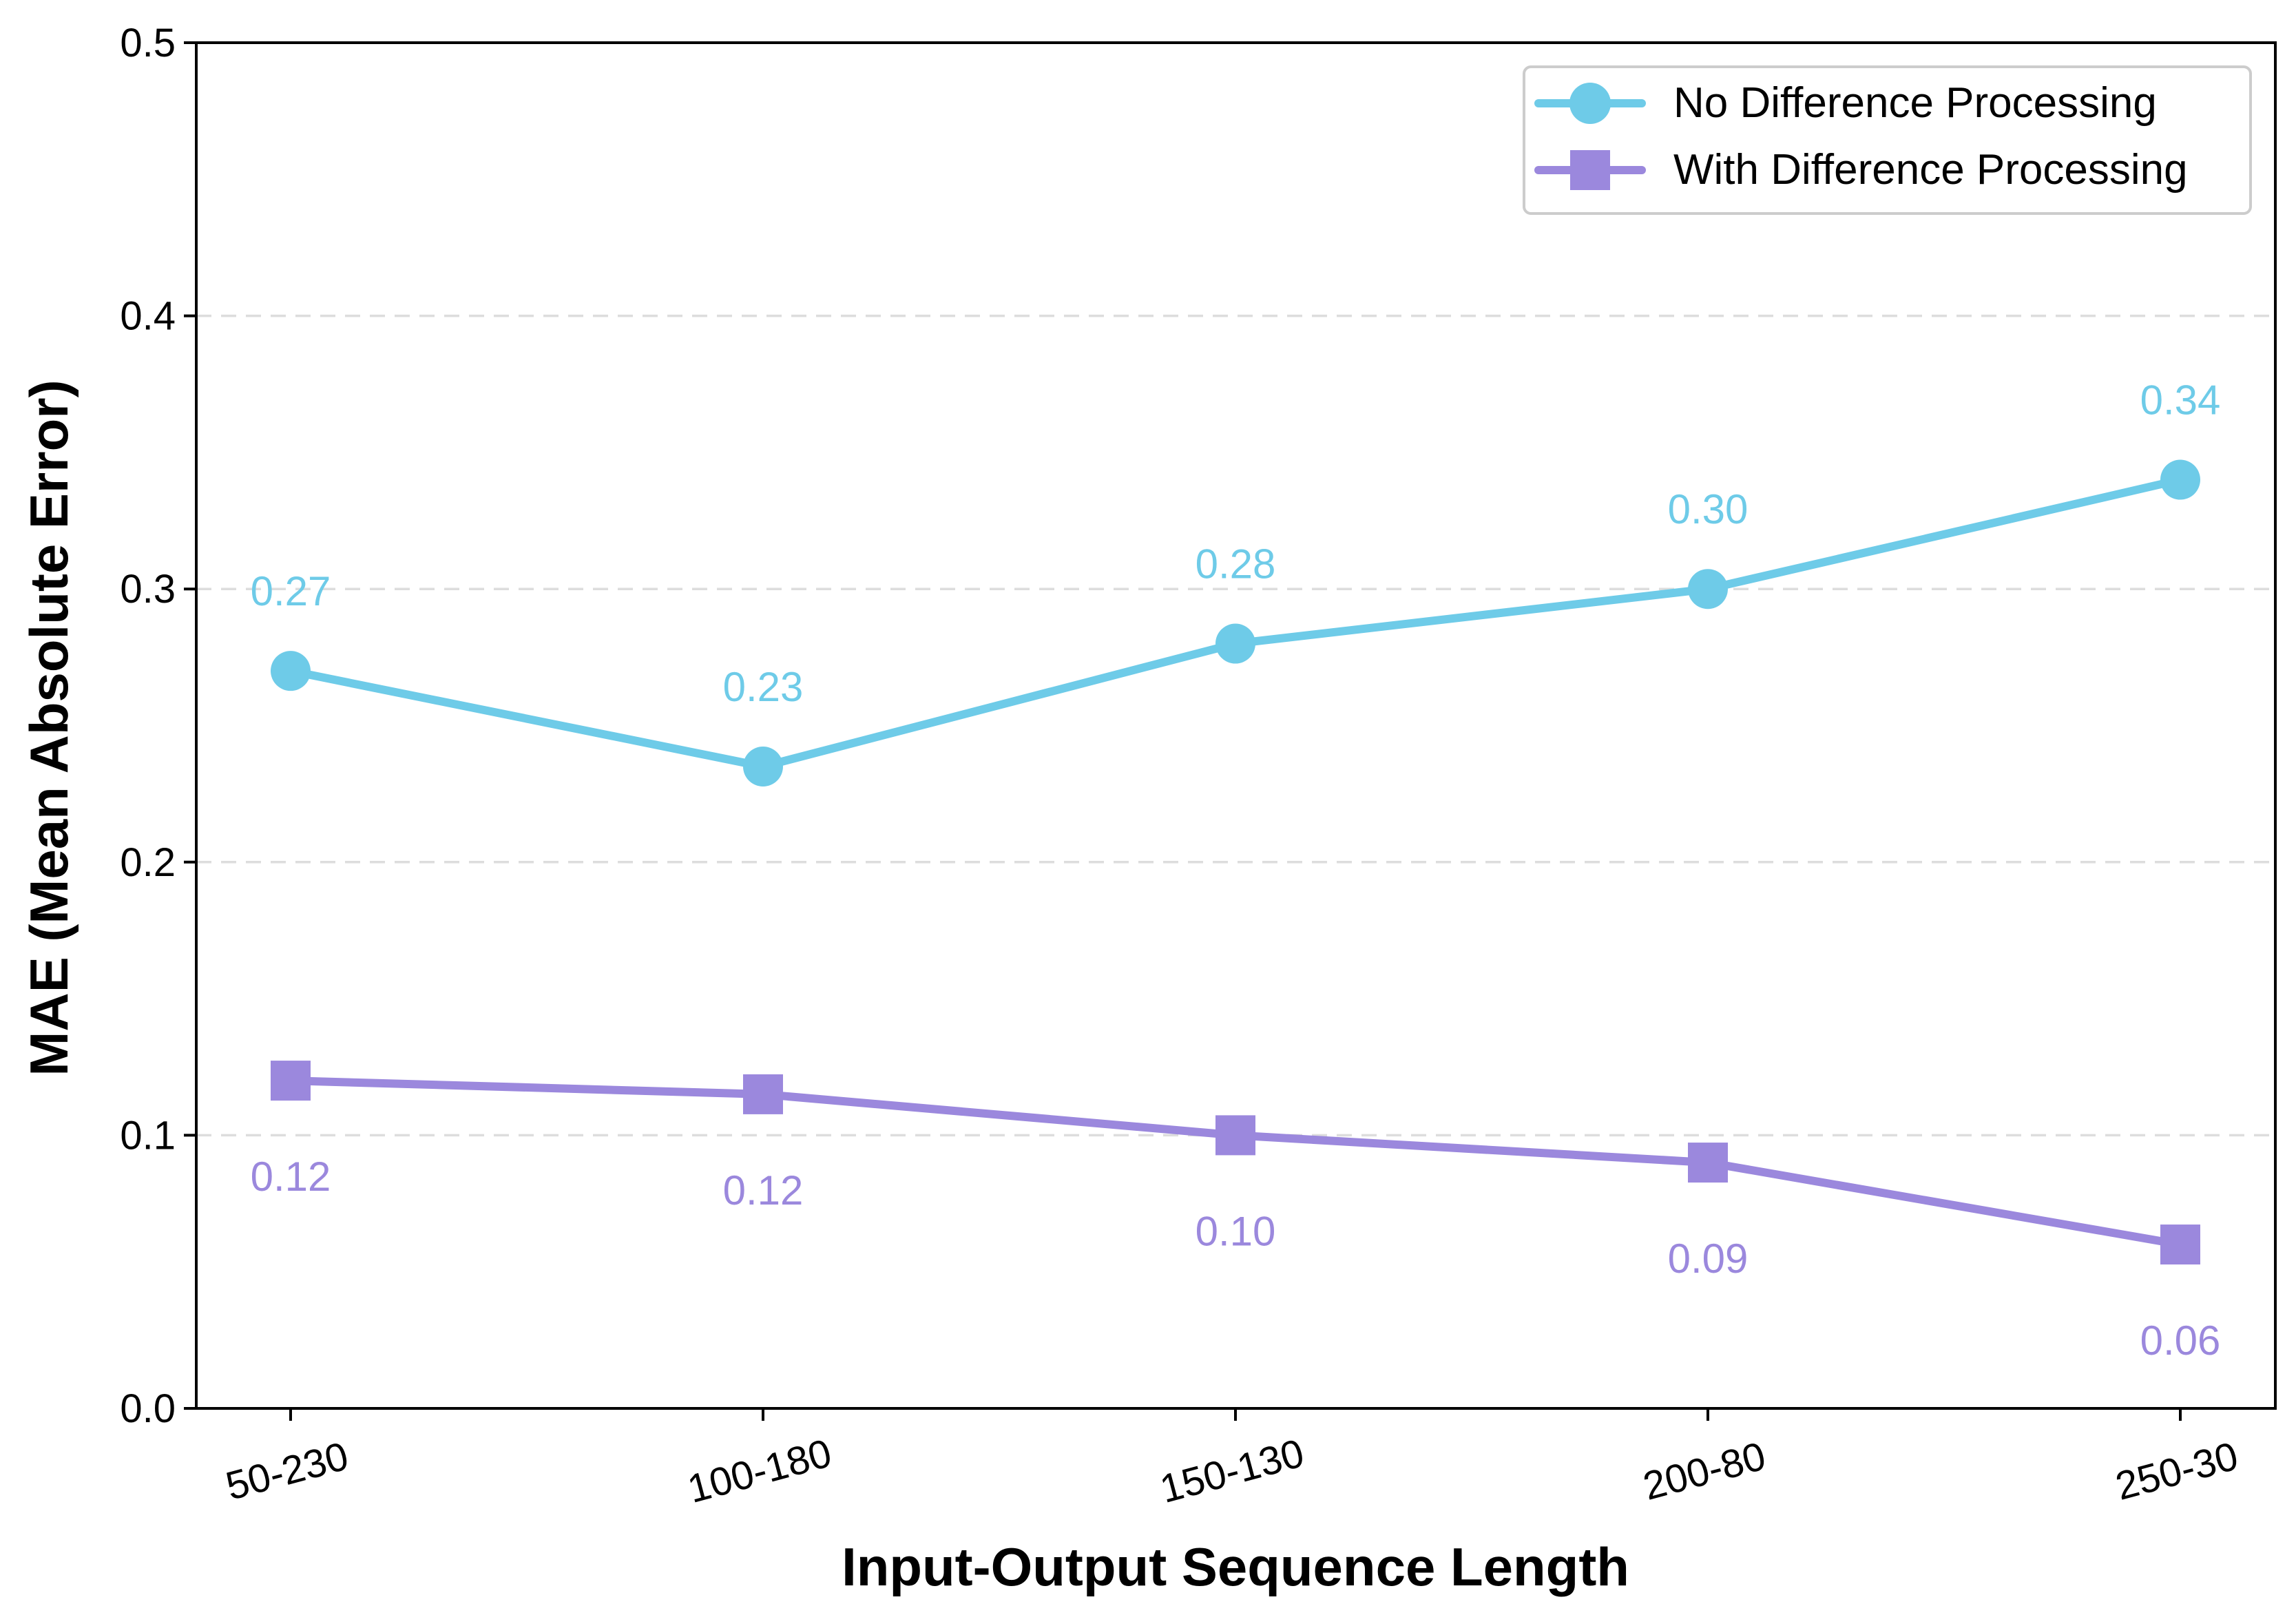 The image size is (2296, 1615). I want to click on x-tick-label: 250-30, so click(2176, 1471).